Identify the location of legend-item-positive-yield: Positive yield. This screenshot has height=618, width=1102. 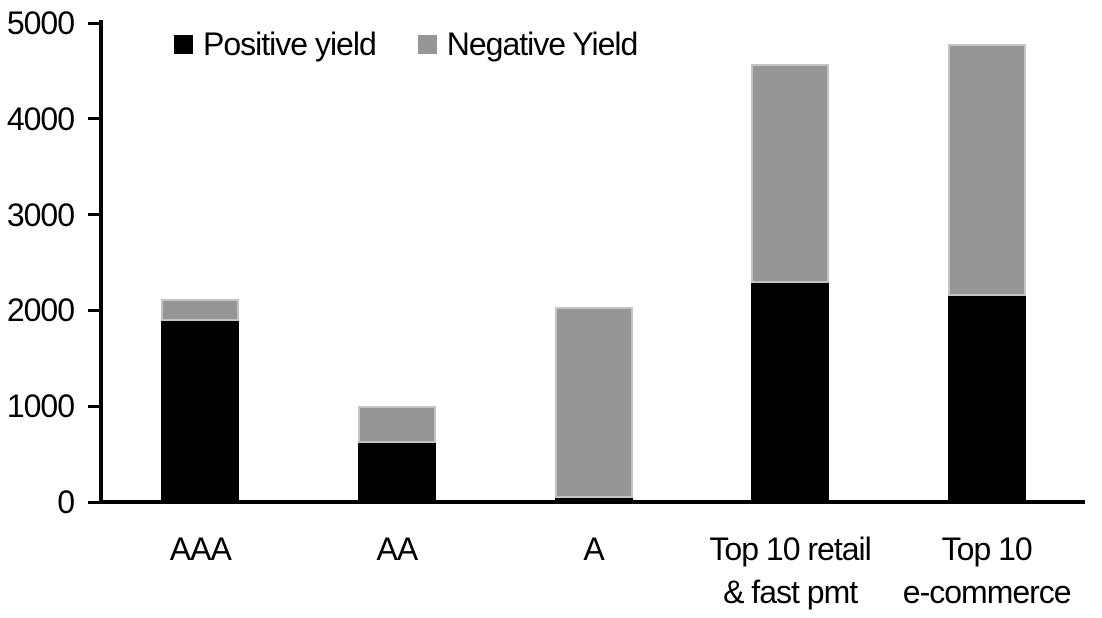
(275, 44).